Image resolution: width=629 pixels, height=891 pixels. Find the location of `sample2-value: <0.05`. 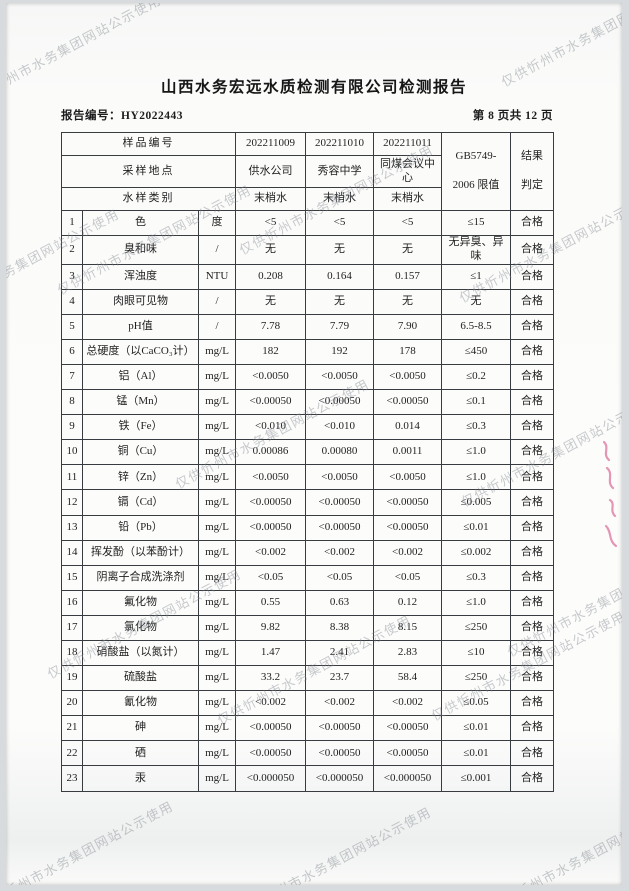

sample2-value: <0.05 is located at coordinates (339, 577).